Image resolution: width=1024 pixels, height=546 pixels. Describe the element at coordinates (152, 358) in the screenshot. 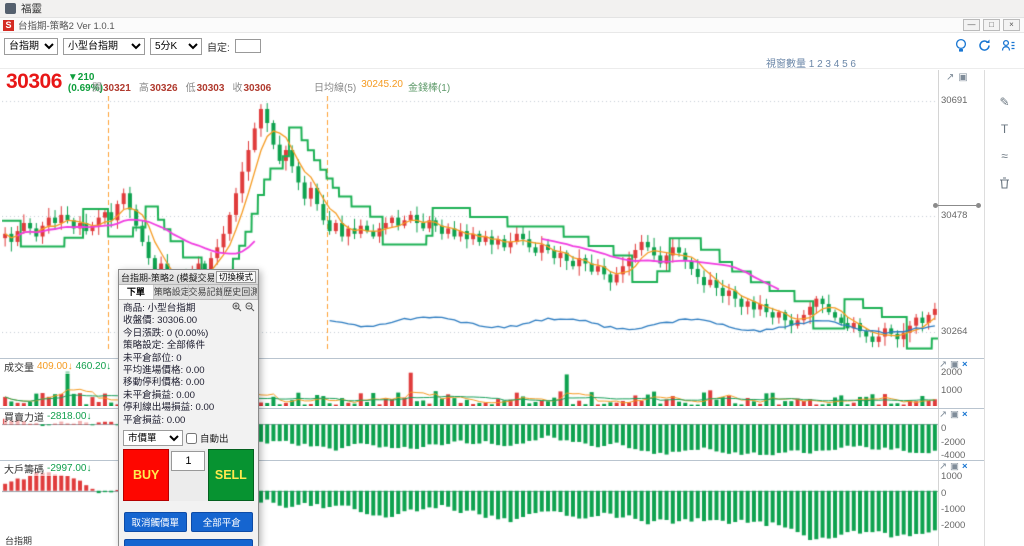

I see `info-open-position: 未平倉部位: 0` at that location.